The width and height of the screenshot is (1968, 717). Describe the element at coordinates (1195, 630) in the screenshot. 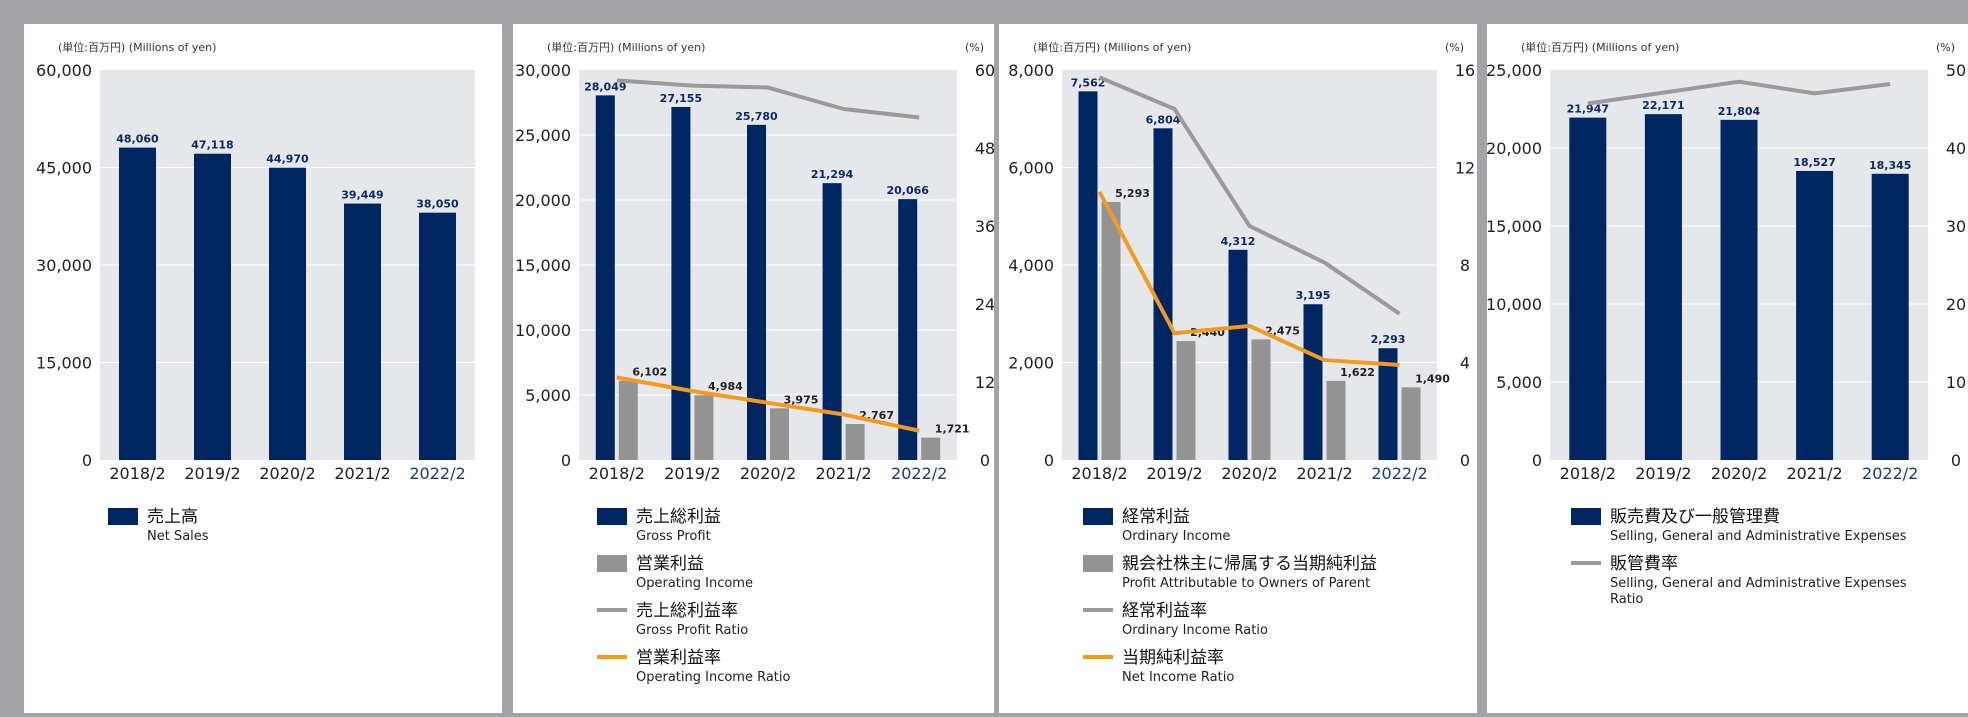

I see `legend-label-en: Ordinary Income Ratio` at that location.